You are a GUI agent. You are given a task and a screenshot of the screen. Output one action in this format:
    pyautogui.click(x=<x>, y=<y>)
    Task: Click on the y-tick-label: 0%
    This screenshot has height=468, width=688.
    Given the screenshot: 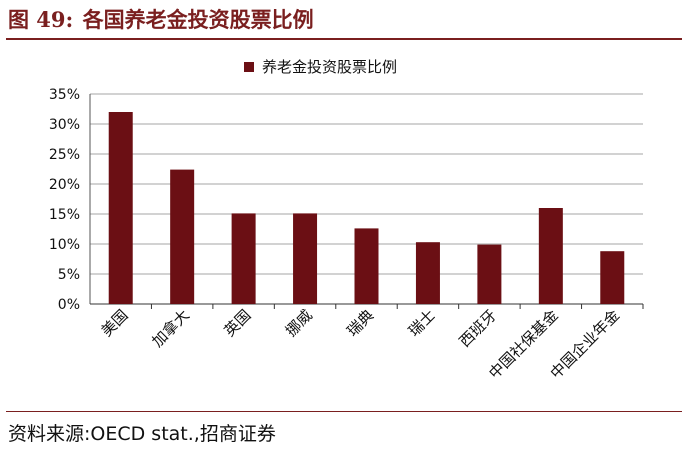 What is the action you would take?
    pyautogui.click(x=69, y=305)
    